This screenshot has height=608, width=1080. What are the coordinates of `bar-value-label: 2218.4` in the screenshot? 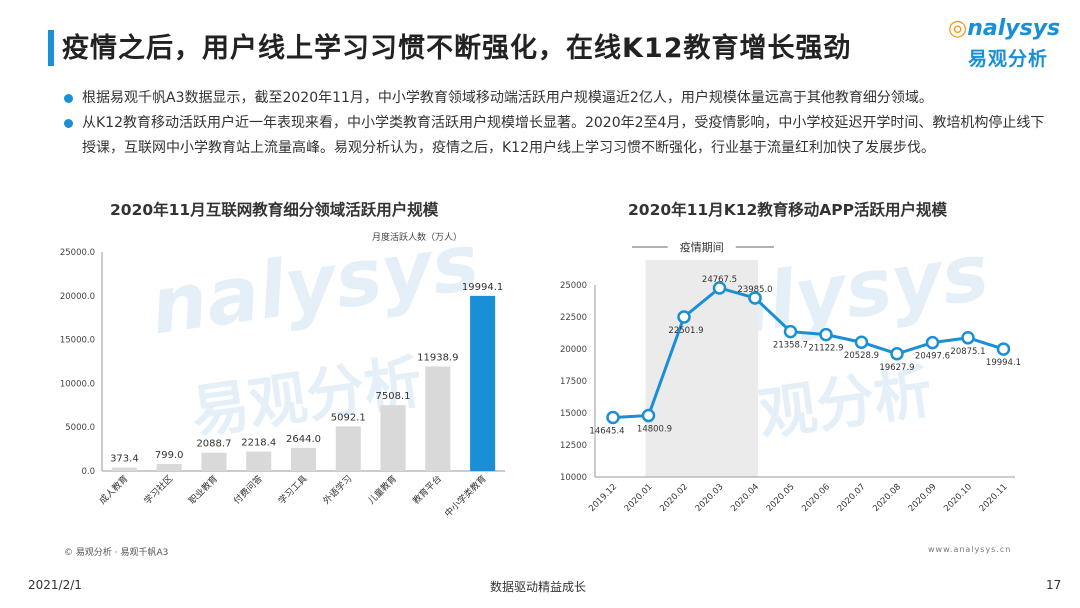 It's located at (258, 443).